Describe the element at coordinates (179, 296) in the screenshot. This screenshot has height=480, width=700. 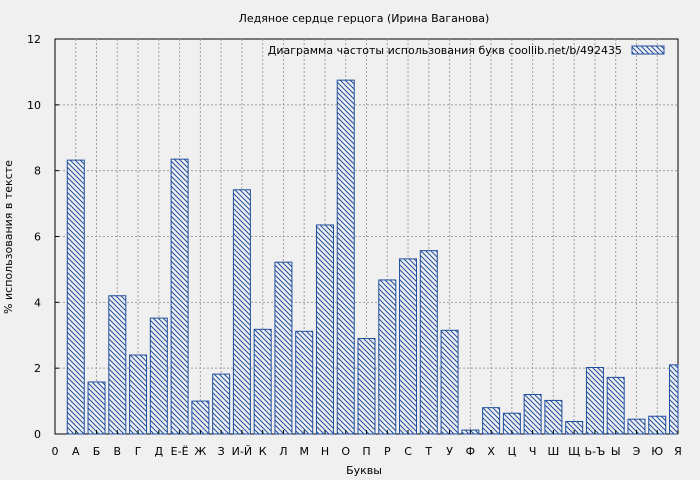
I see `bar-Е-Ё` at that location.